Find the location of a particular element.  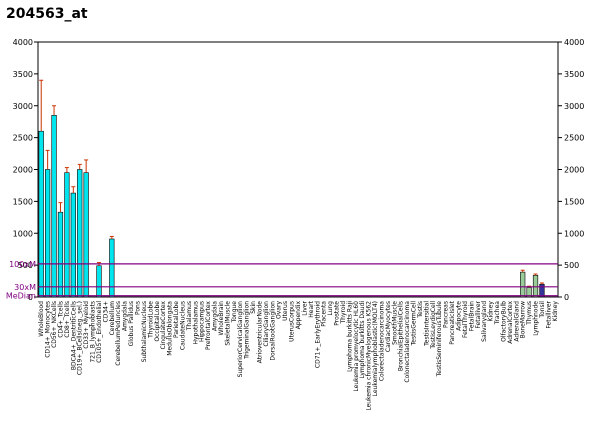

category-label: OccipitalLobe is located at coordinates (157, 321).